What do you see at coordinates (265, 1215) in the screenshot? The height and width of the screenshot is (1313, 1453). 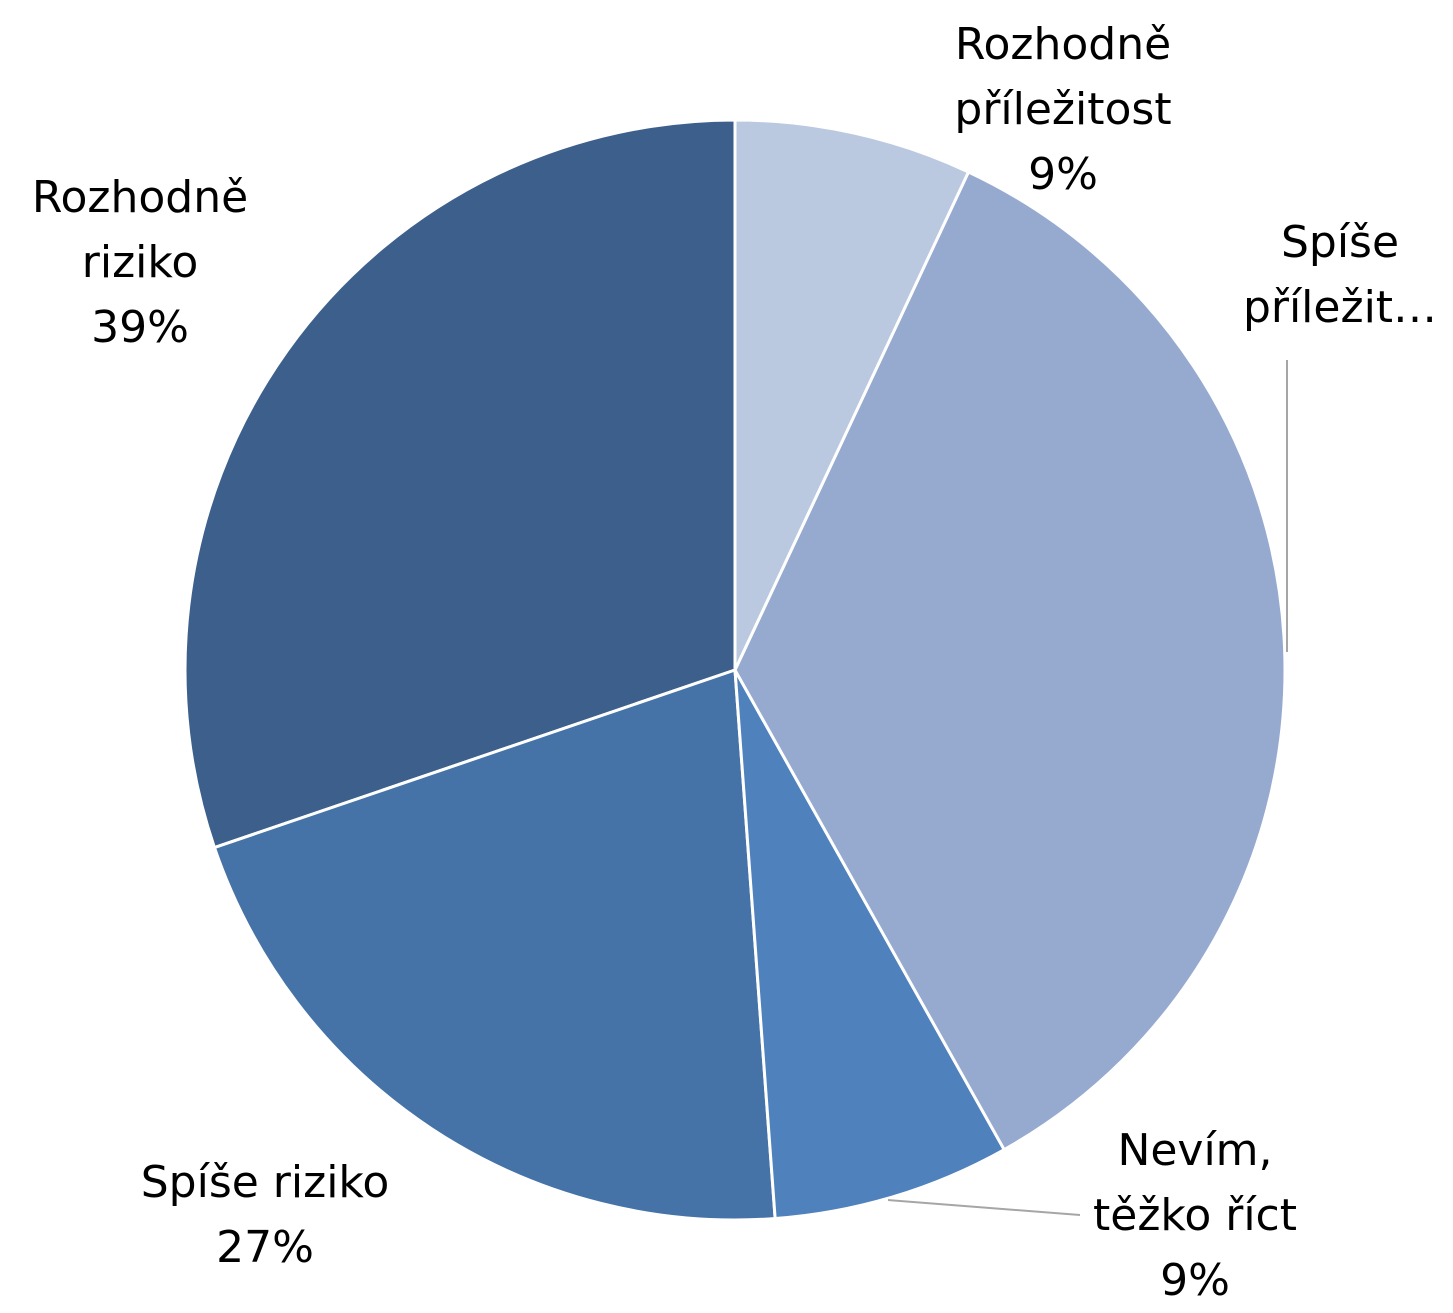 I see `data-label: Spíše riziko 27%` at bounding box center [265, 1215].